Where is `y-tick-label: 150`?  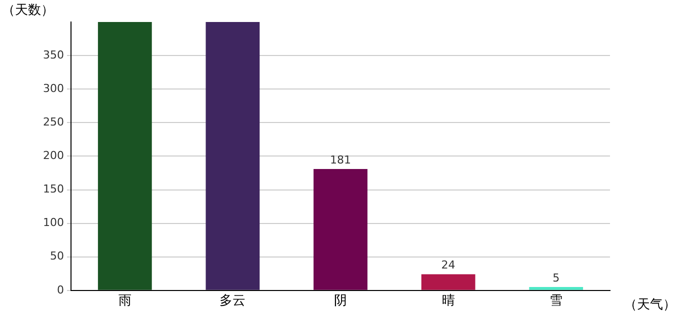
y-tick-label: 150 is located at coordinates (53, 189).